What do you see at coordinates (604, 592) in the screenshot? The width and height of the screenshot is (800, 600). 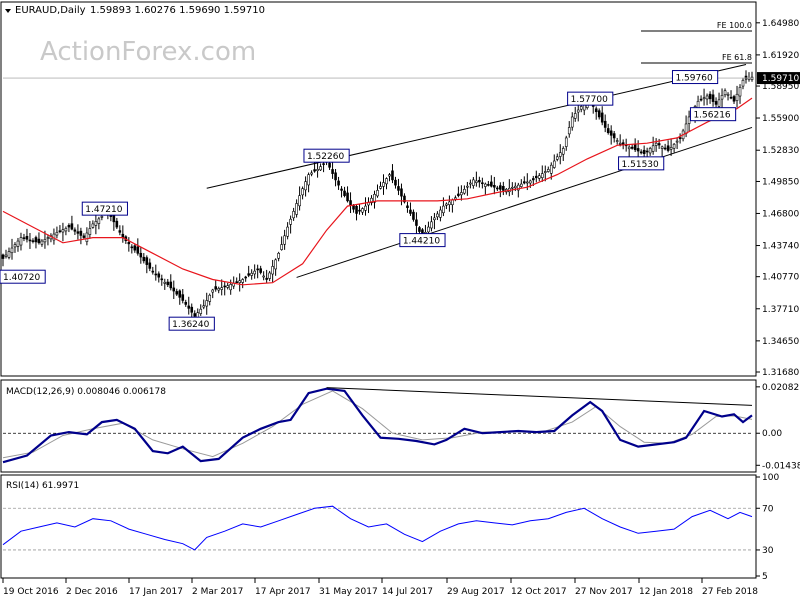 I see `time-tick-label: 27 Nov 2017` at bounding box center [604, 592].